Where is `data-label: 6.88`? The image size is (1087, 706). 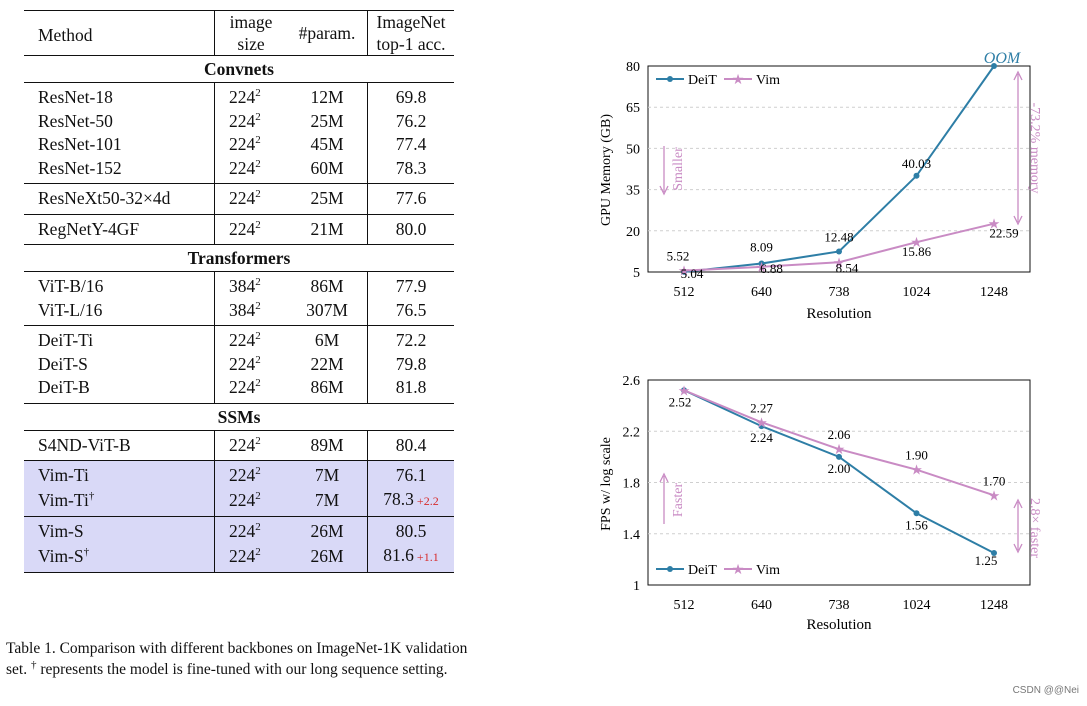 data-label: 6.88 is located at coordinates (771, 268).